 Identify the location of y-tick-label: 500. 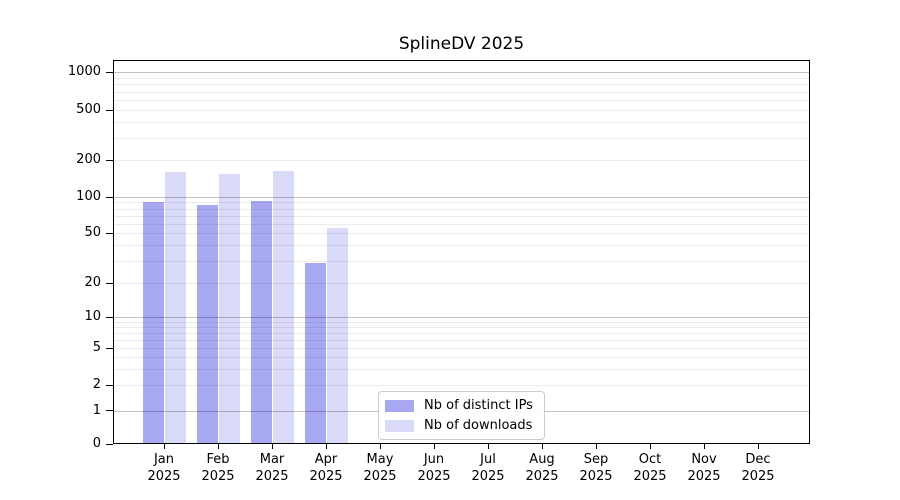
(88, 109).